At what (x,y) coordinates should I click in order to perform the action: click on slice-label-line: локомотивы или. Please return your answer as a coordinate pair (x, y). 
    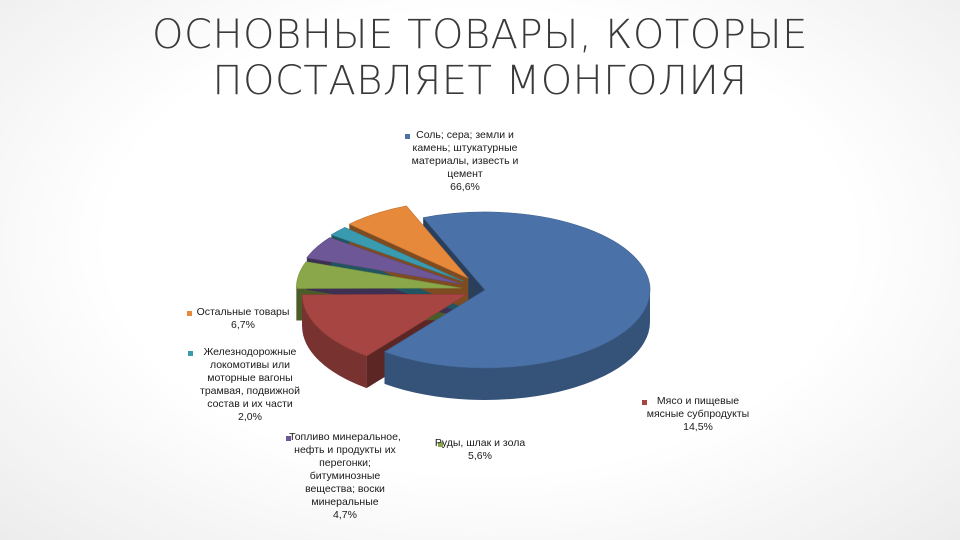
    Looking at the image, I should click on (250, 365).